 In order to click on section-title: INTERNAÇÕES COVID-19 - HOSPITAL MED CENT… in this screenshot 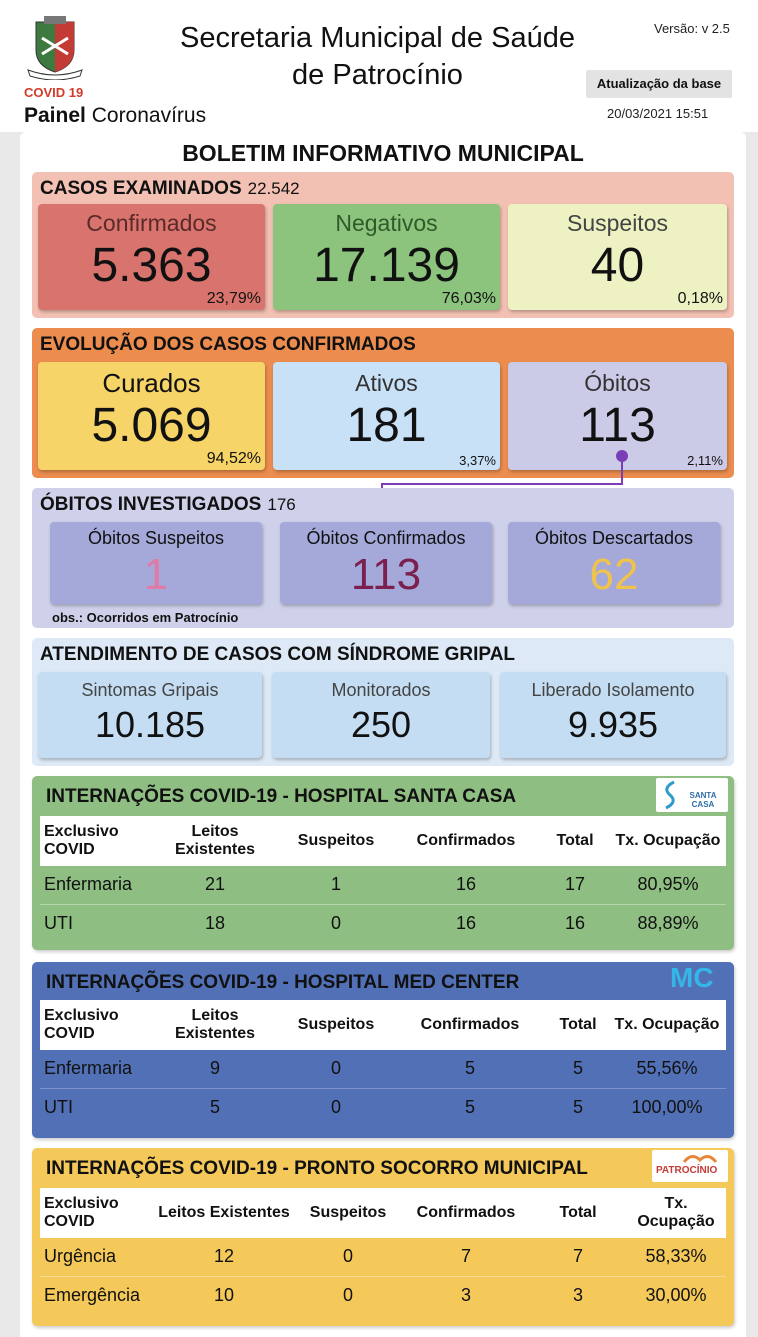, I will do `click(283, 982)`.